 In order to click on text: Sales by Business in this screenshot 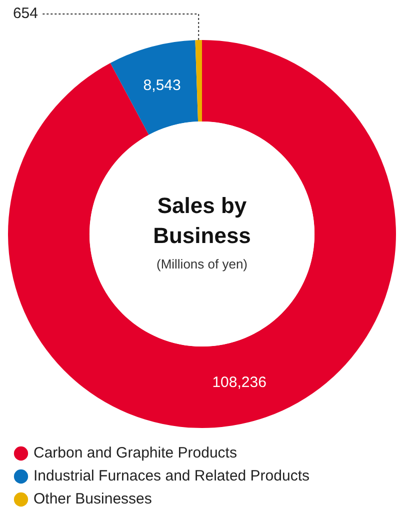, I will do `click(202, 220)`.